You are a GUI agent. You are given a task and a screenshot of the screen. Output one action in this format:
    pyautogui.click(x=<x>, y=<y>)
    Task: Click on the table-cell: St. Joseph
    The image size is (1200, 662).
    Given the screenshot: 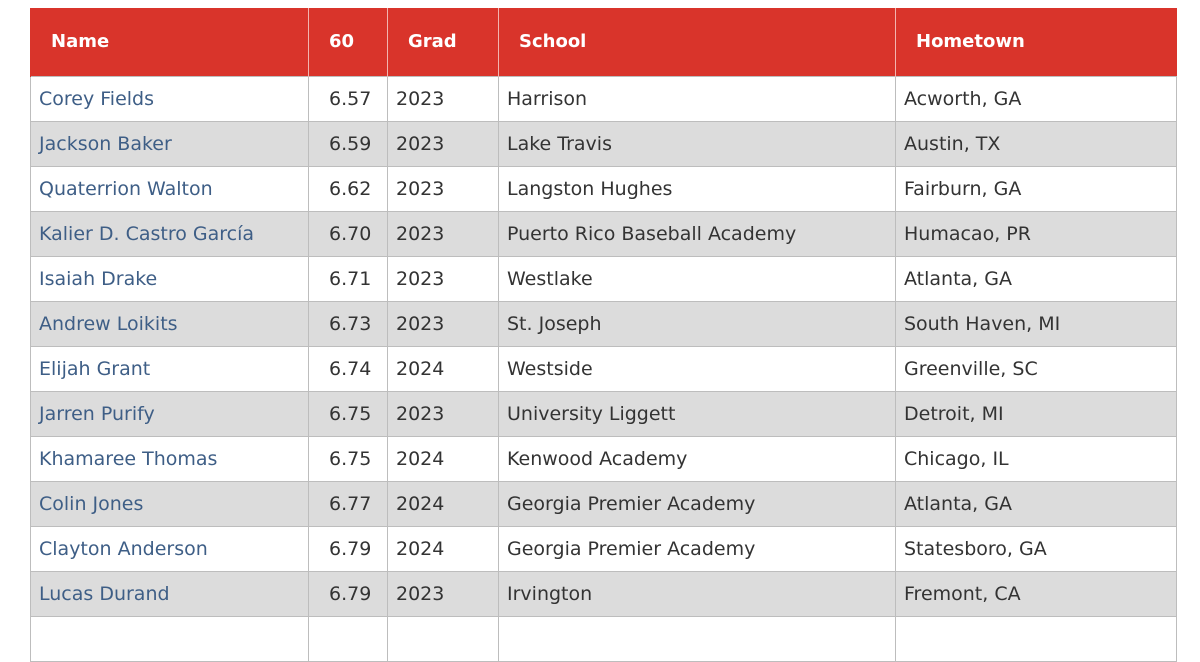 What is the action you would take?
    pyautogui.click(x=697, y=323)
    